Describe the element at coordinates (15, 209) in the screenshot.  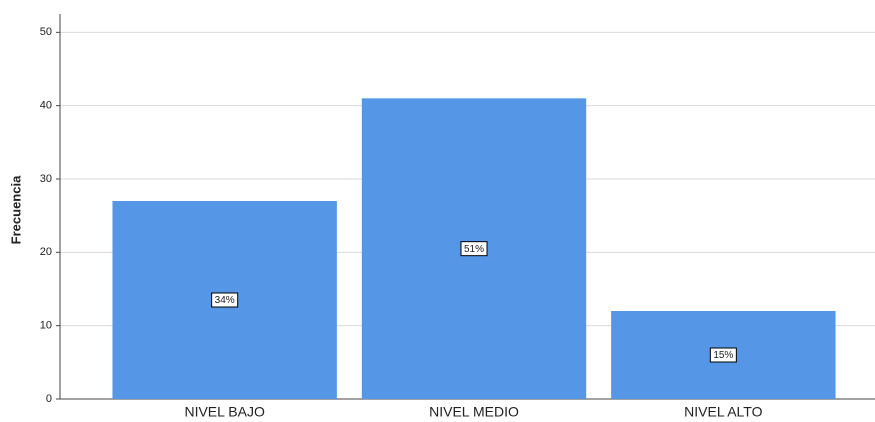
I see `y-axis-label: Frecuencia` at that location.